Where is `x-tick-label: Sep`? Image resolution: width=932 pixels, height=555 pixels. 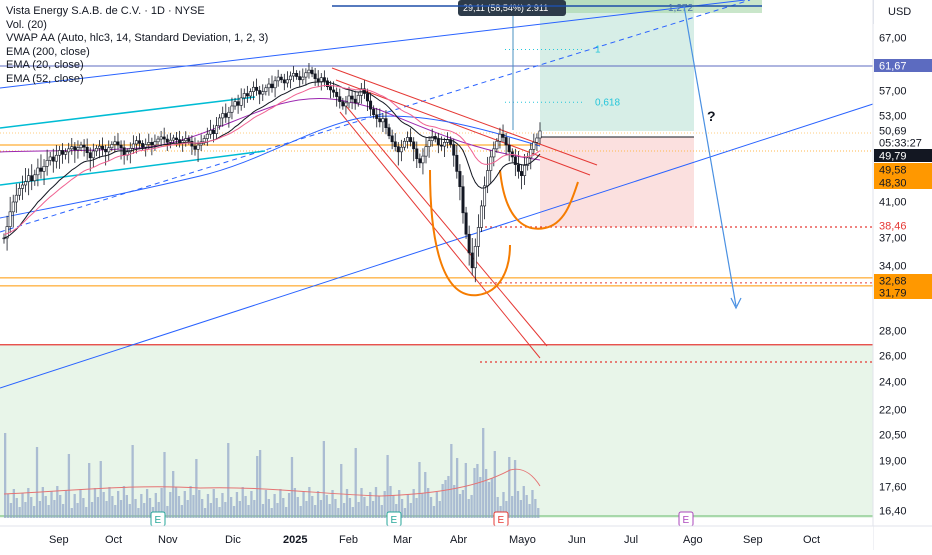
x-tick-label: Sep is located at coordinates (753, 540).